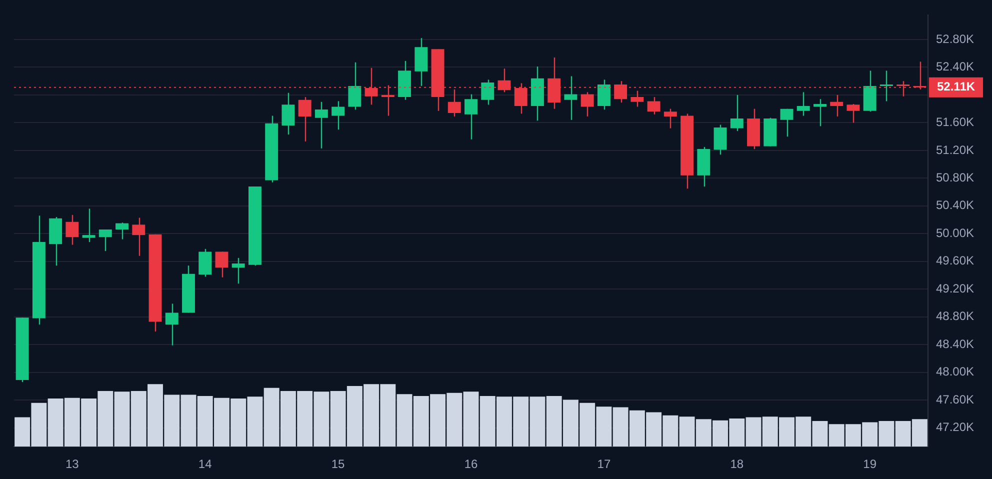 The height and width of the screenshot is (479, 992). Describe the element at coordinates (955, 233) in the screenshot. I see `y-tick-label: 50.00K` at that location.